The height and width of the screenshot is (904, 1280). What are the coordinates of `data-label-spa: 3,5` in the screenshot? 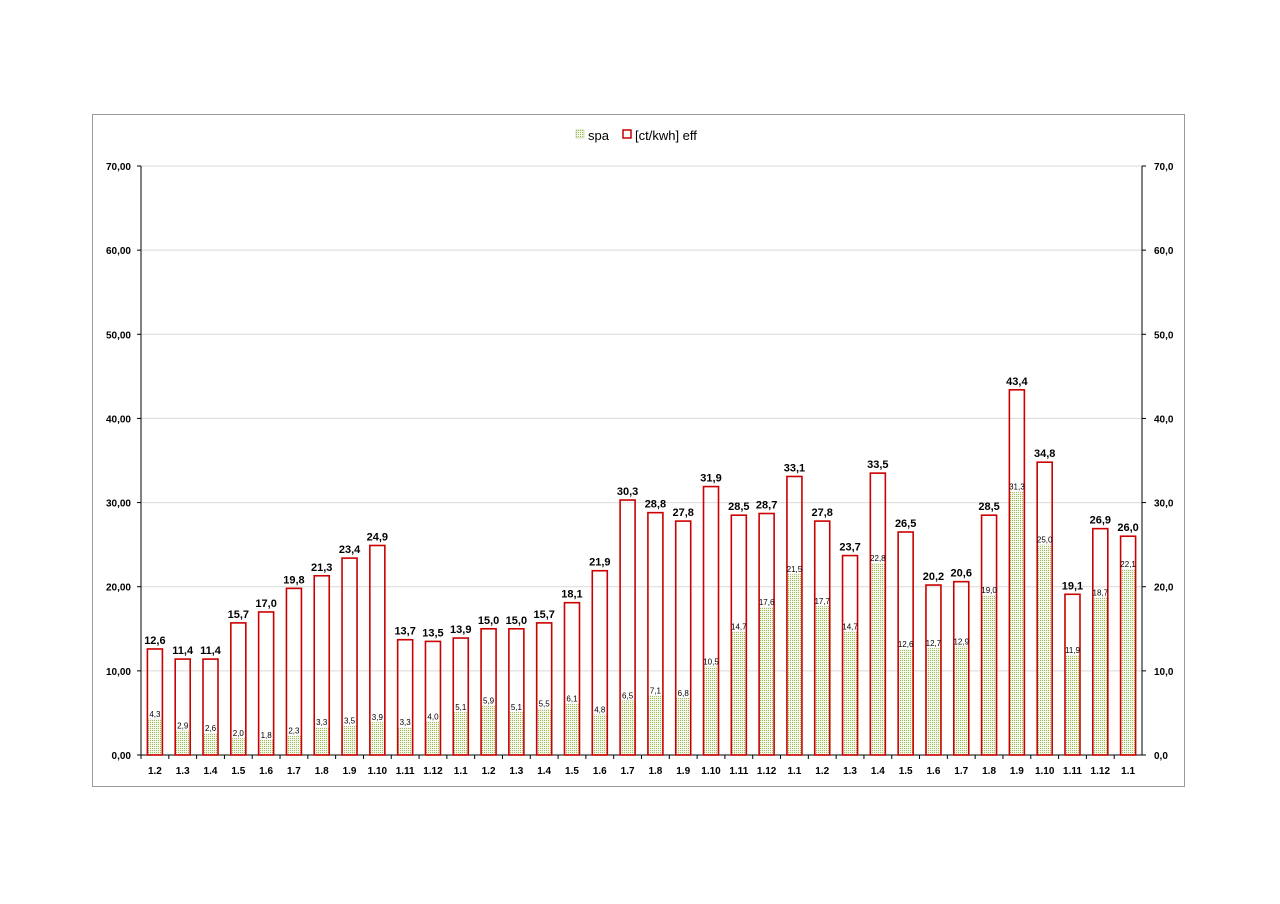 It's located at (350, 721).